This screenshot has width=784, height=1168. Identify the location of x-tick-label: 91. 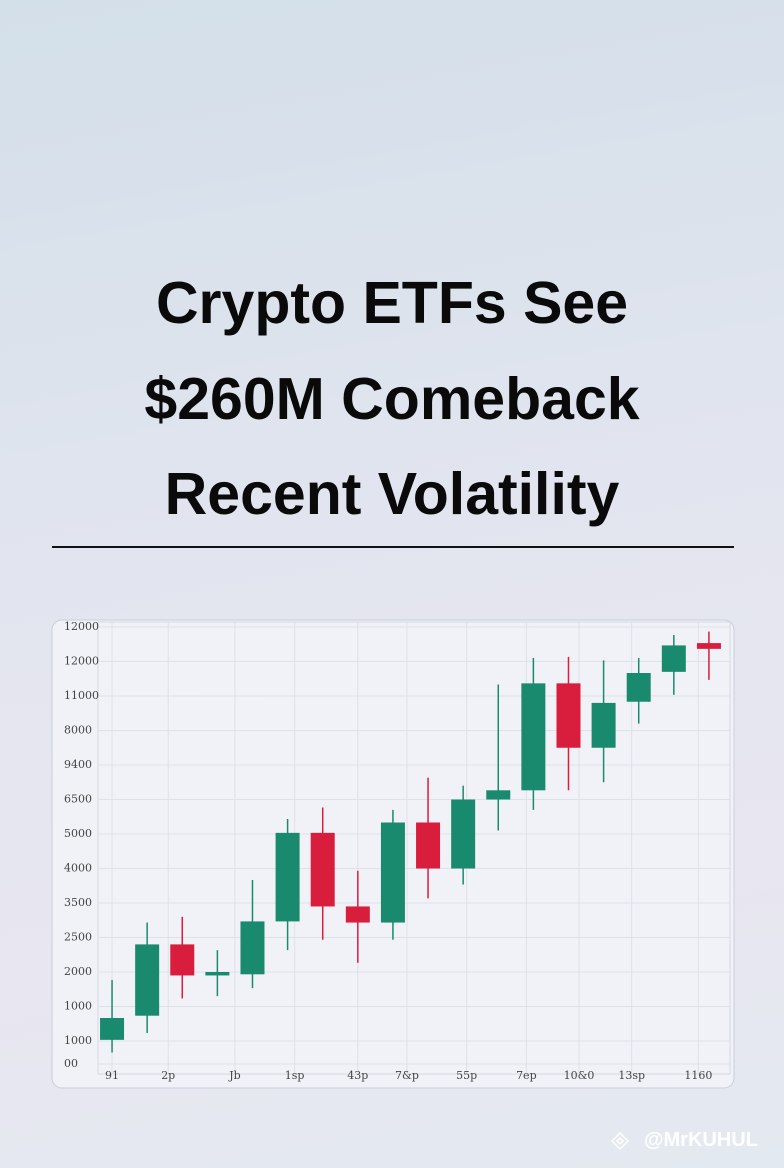
(112, 1075).